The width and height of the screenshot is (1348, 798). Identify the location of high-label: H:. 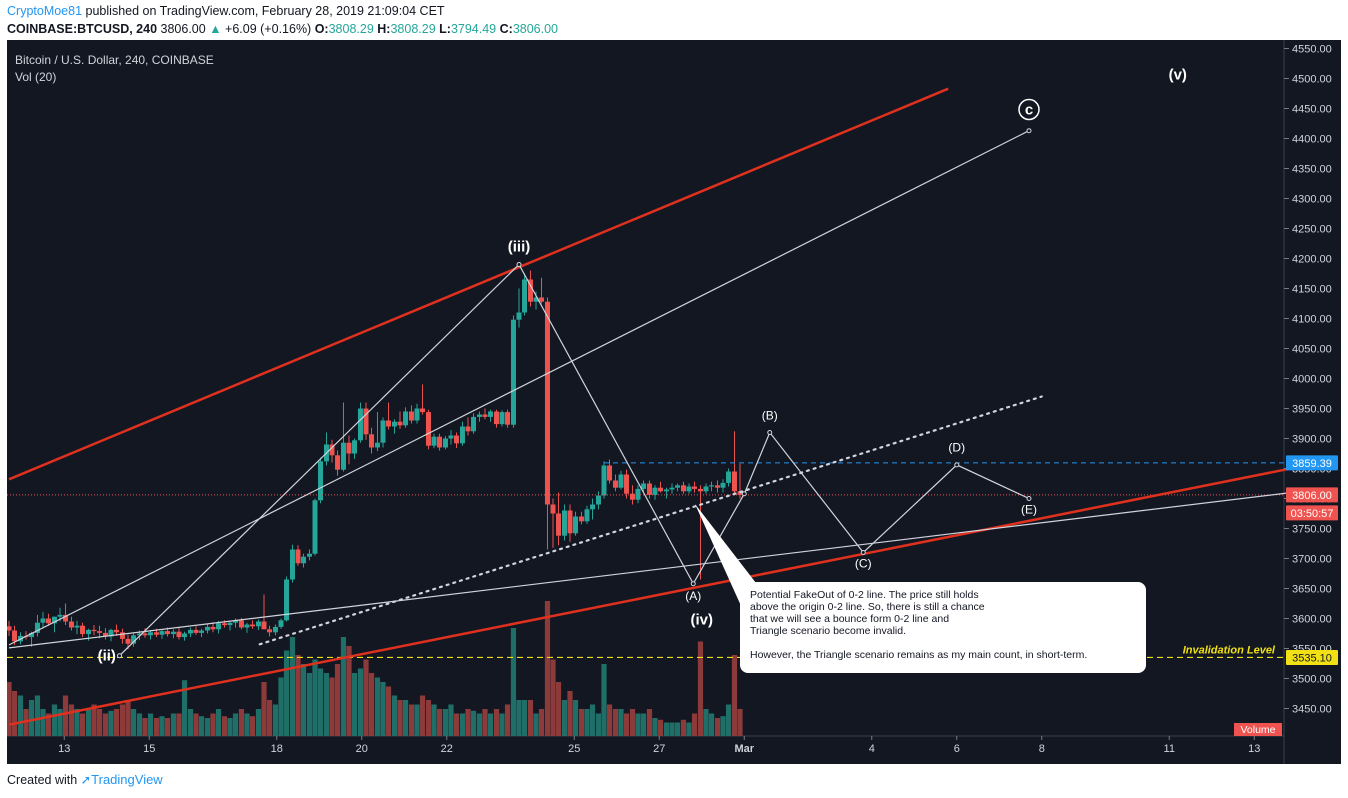
(384, 29).